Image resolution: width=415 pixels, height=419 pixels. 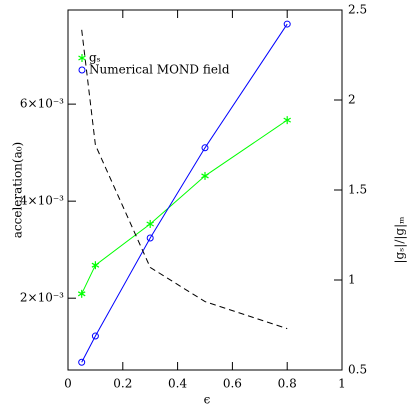 I want to click on y2-axis-label: |gₛ|/|g|ₘ, so click(x=400, y=240).